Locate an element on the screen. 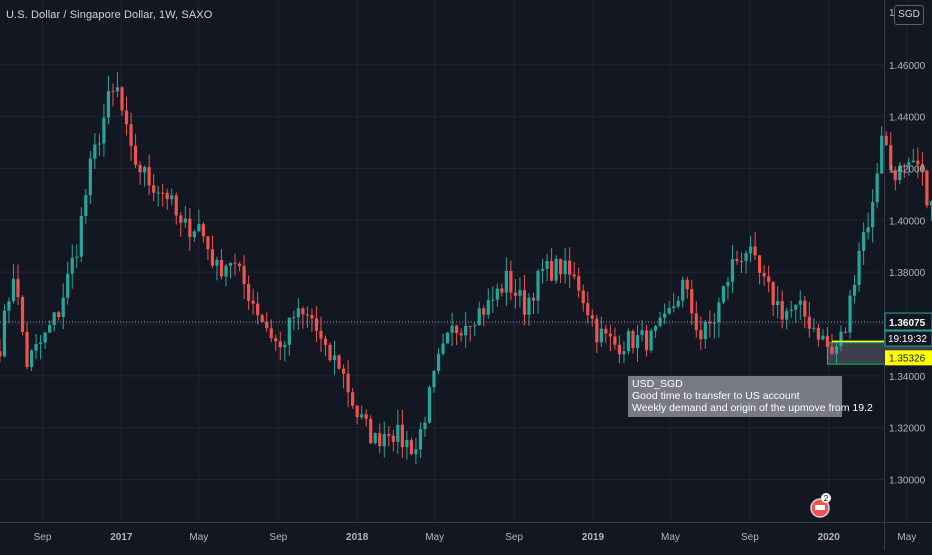 The width and height of the screenshot is (932, 555). y-tick-label: 1.40000 is located at coordinates (907, 221).